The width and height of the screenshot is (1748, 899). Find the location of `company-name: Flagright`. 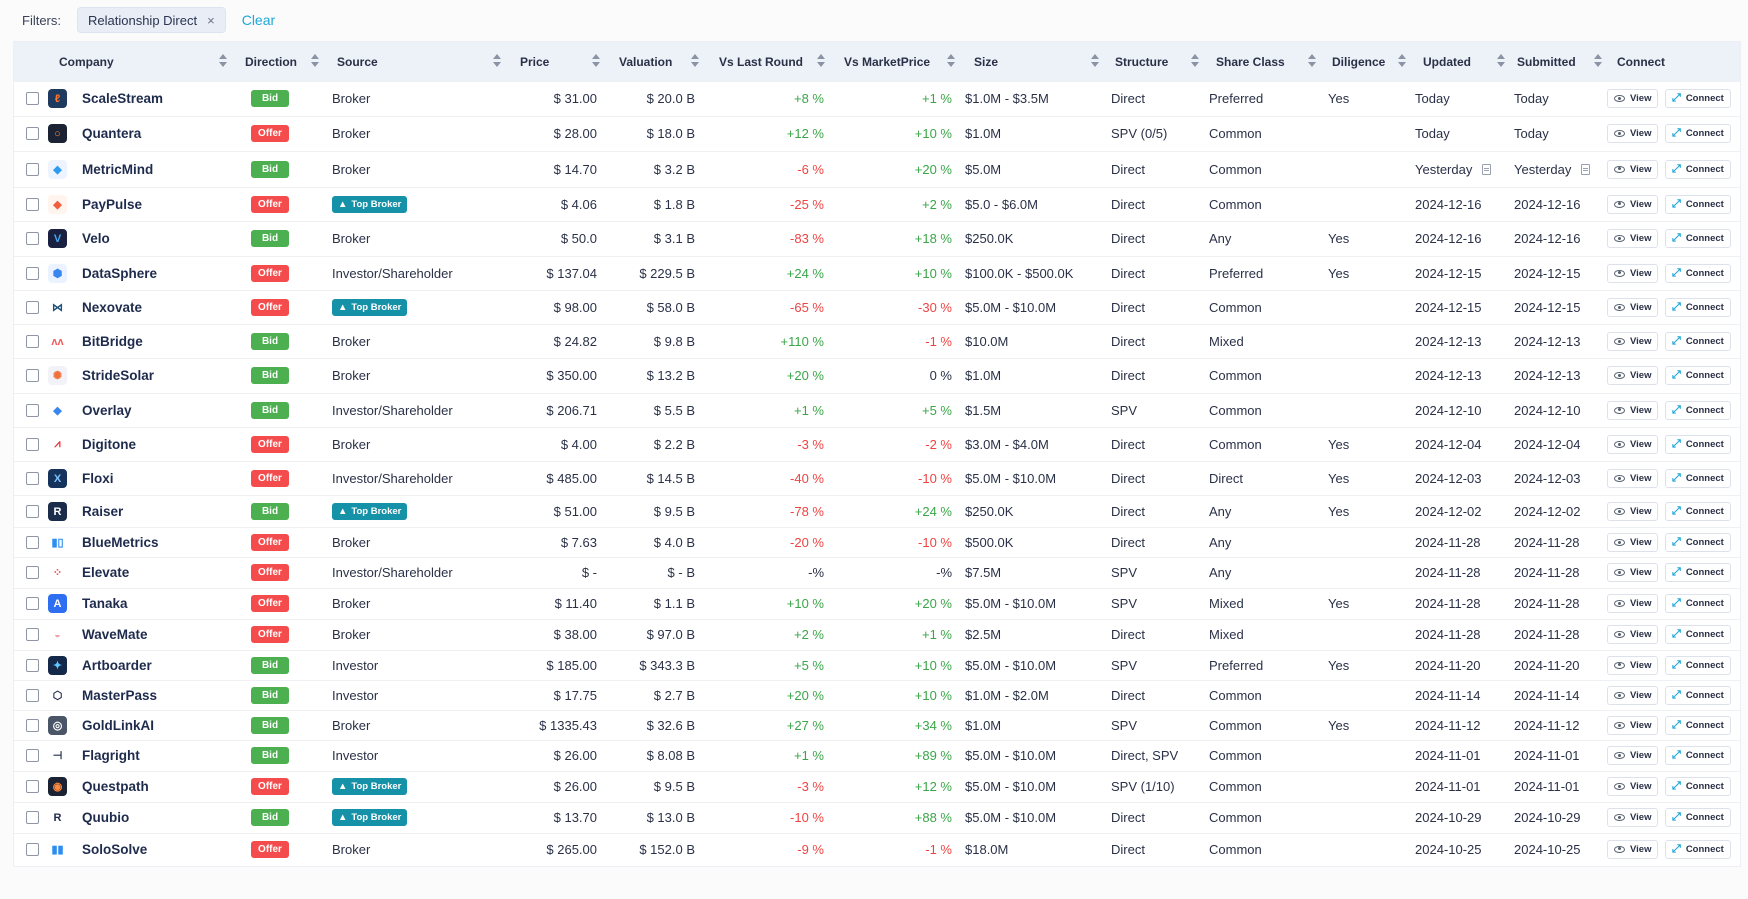

company-name: Flagright is located at coordinates (111, 756).